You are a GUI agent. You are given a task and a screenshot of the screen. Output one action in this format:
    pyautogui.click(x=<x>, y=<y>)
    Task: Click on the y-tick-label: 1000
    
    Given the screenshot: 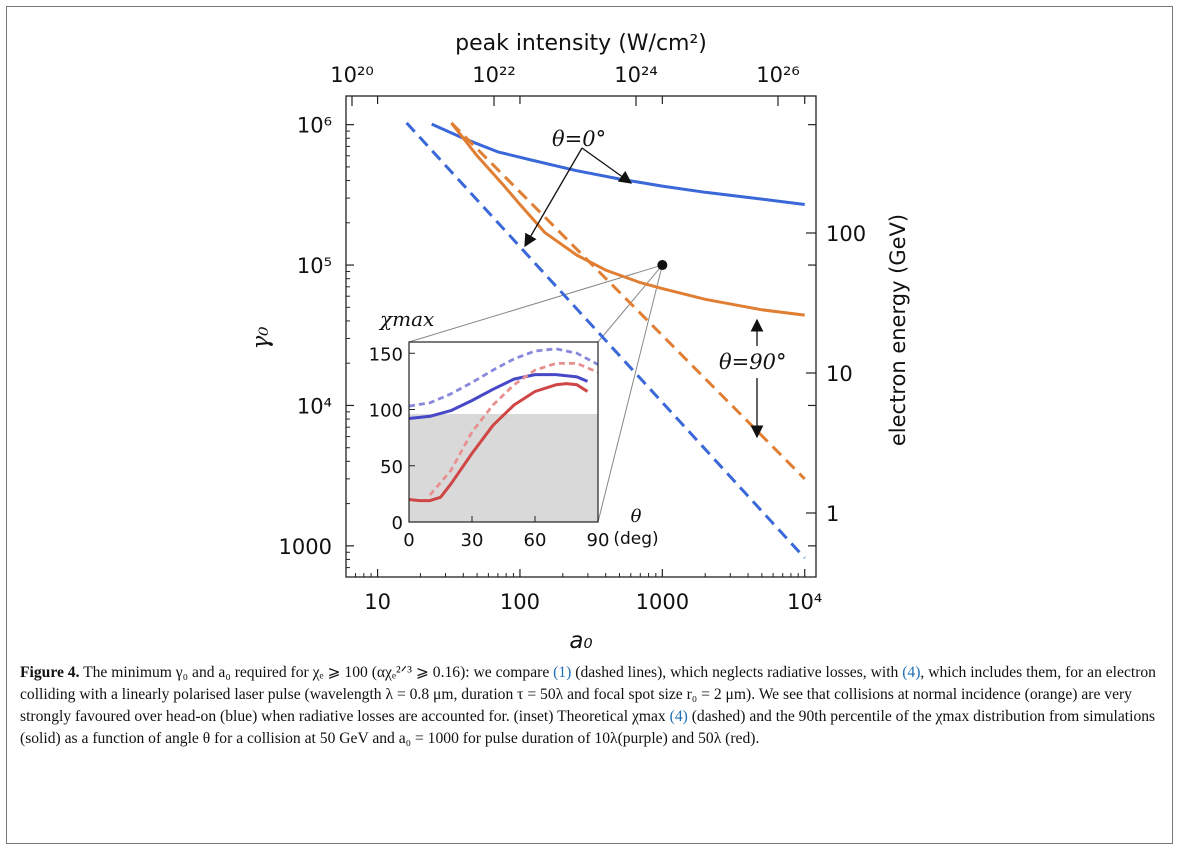 What is the action you would take?
    pyautogui.click(x=305, y=547)
    